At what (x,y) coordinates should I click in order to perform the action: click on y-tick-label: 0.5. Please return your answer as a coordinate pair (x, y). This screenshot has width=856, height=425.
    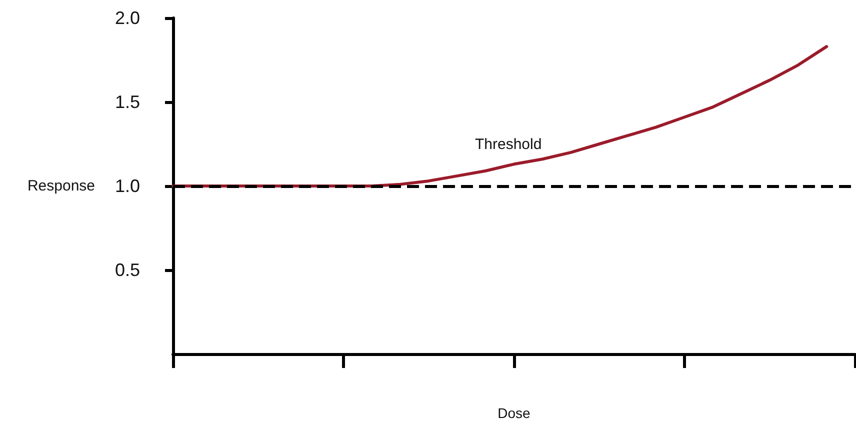
    Looking at the image, I should click on (127, 270).